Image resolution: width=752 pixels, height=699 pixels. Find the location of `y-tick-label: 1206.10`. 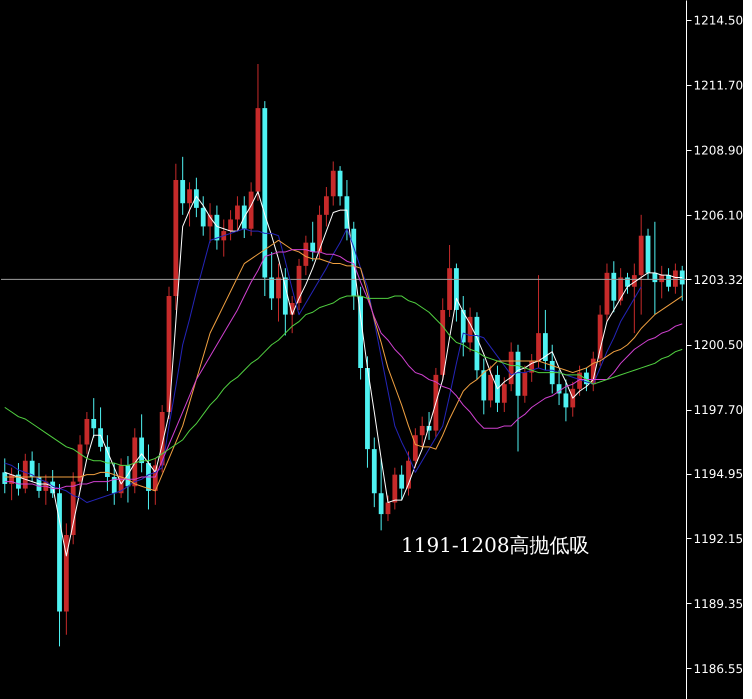

y-tick-label: 1206.10 is located at coordinates (719, 215).